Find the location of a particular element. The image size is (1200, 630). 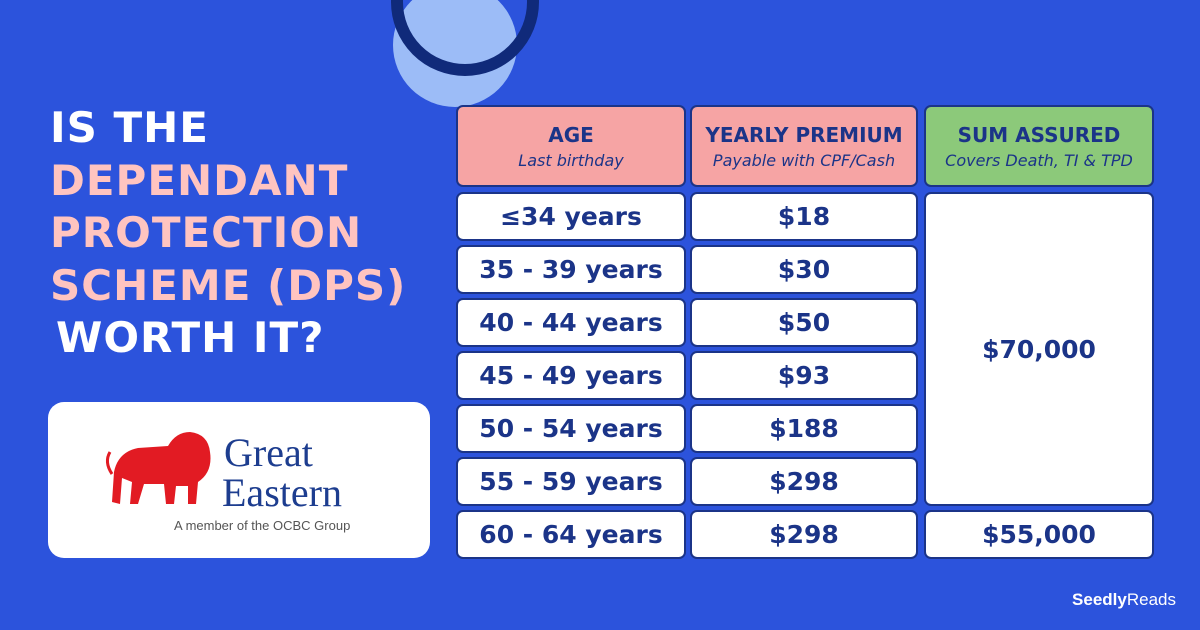

header-cell: SUM ASSURED Covers Death, TI & TPD is located at coordinates (1039, 146).